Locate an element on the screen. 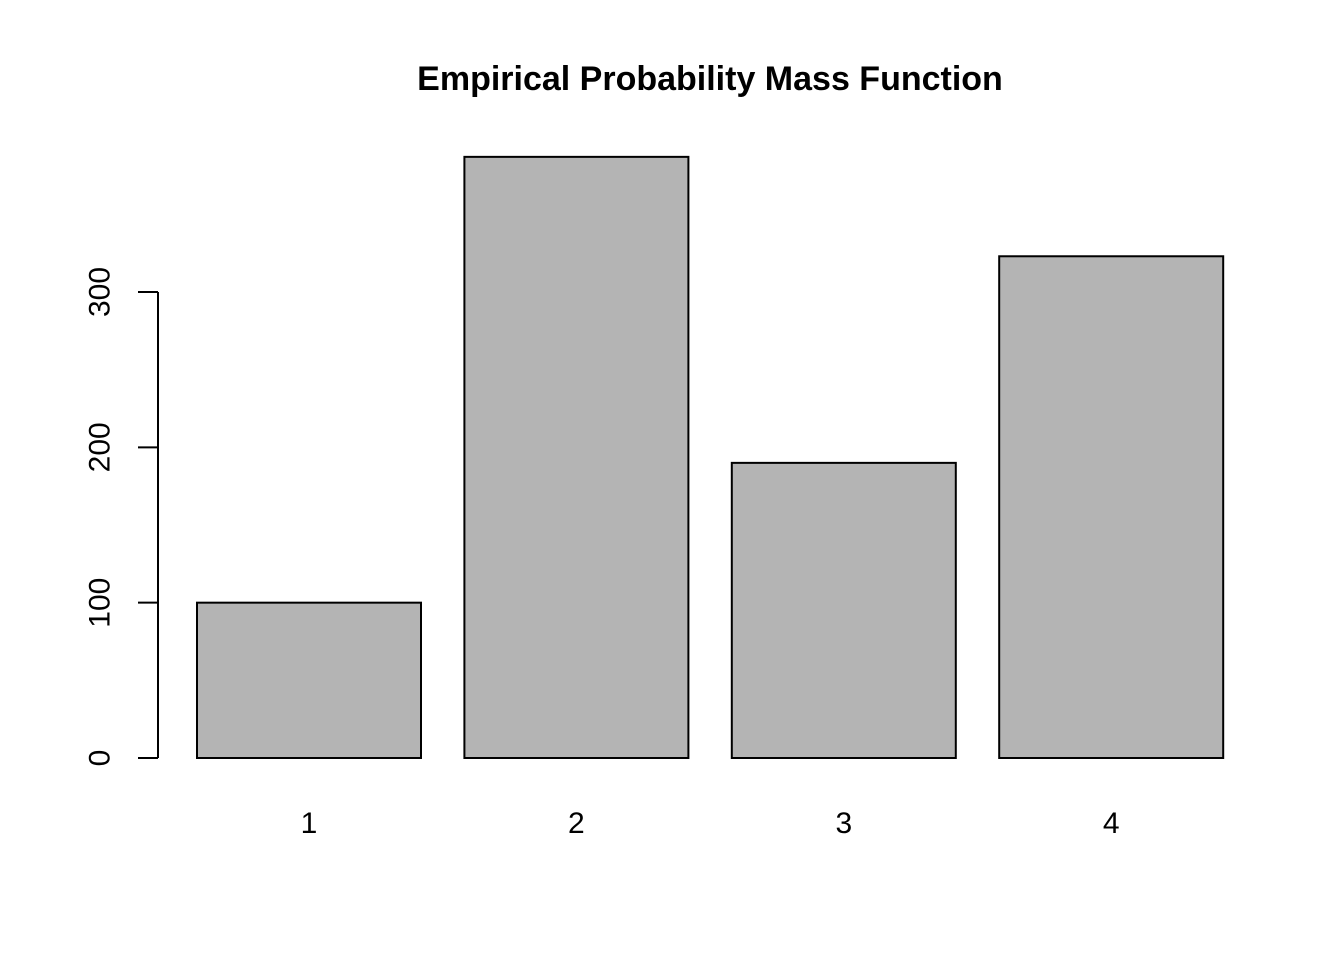 This screenshot has height=960, width=1344. x-axis-category-label: 3 is located at coordinates (843, 823).